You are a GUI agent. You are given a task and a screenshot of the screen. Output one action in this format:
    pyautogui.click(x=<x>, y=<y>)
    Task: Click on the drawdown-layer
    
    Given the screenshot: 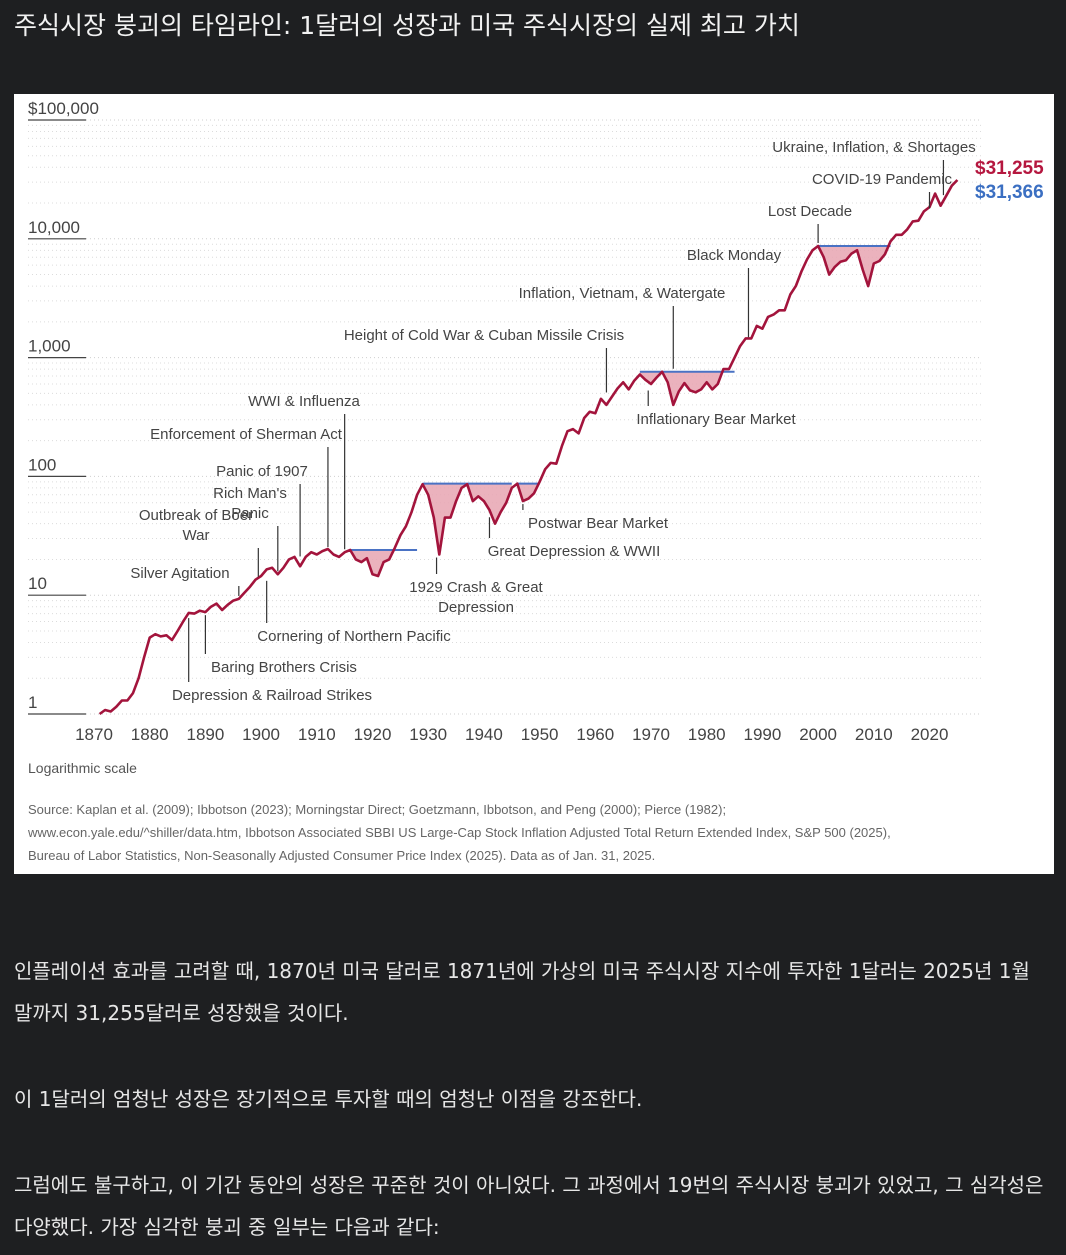 What is the action you would take?
    pyautogui.click(x=620, y=410)
    